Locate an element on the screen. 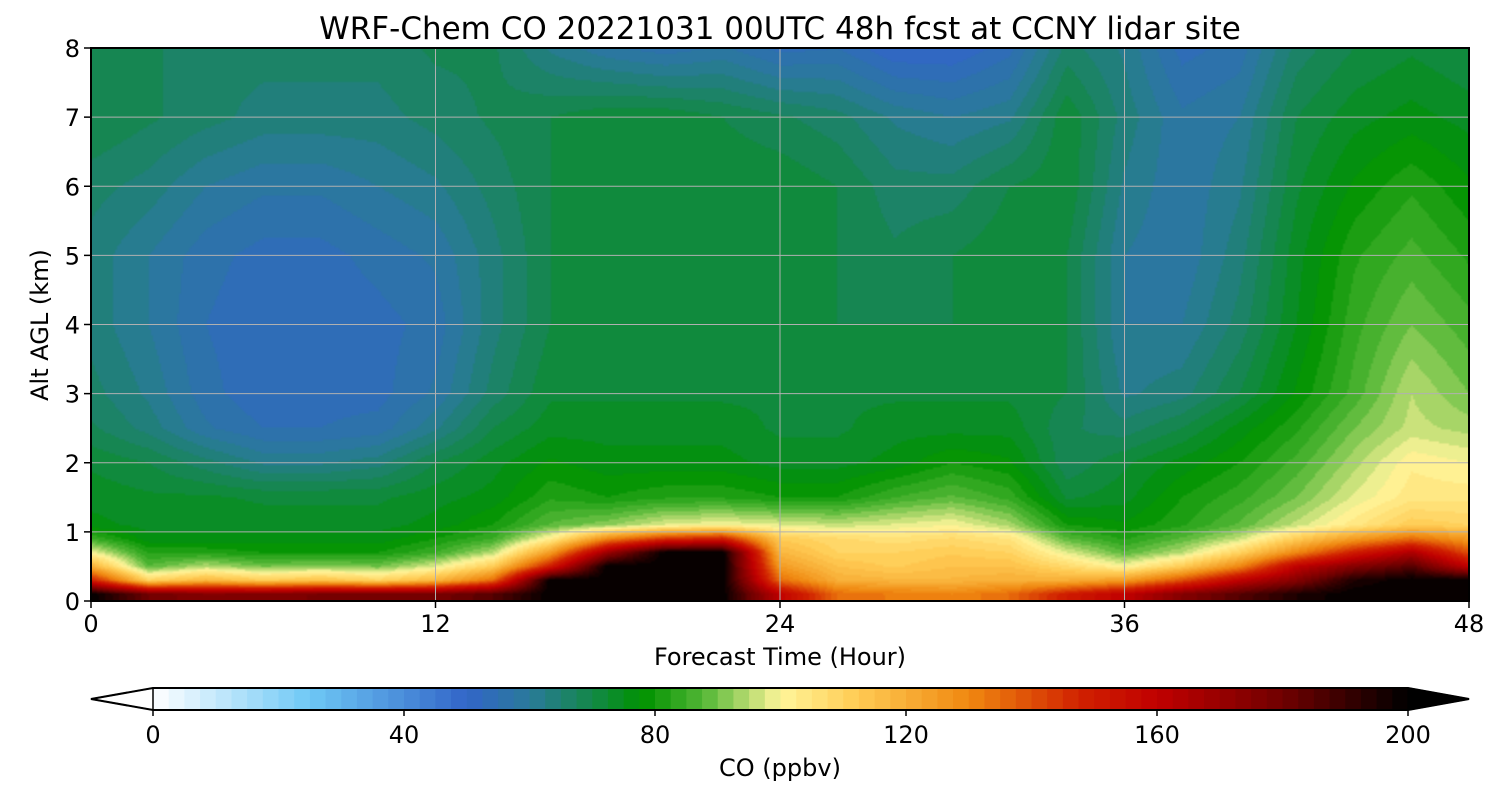  colorbar-tick-label: 40 is located at coordinates (404, 735).